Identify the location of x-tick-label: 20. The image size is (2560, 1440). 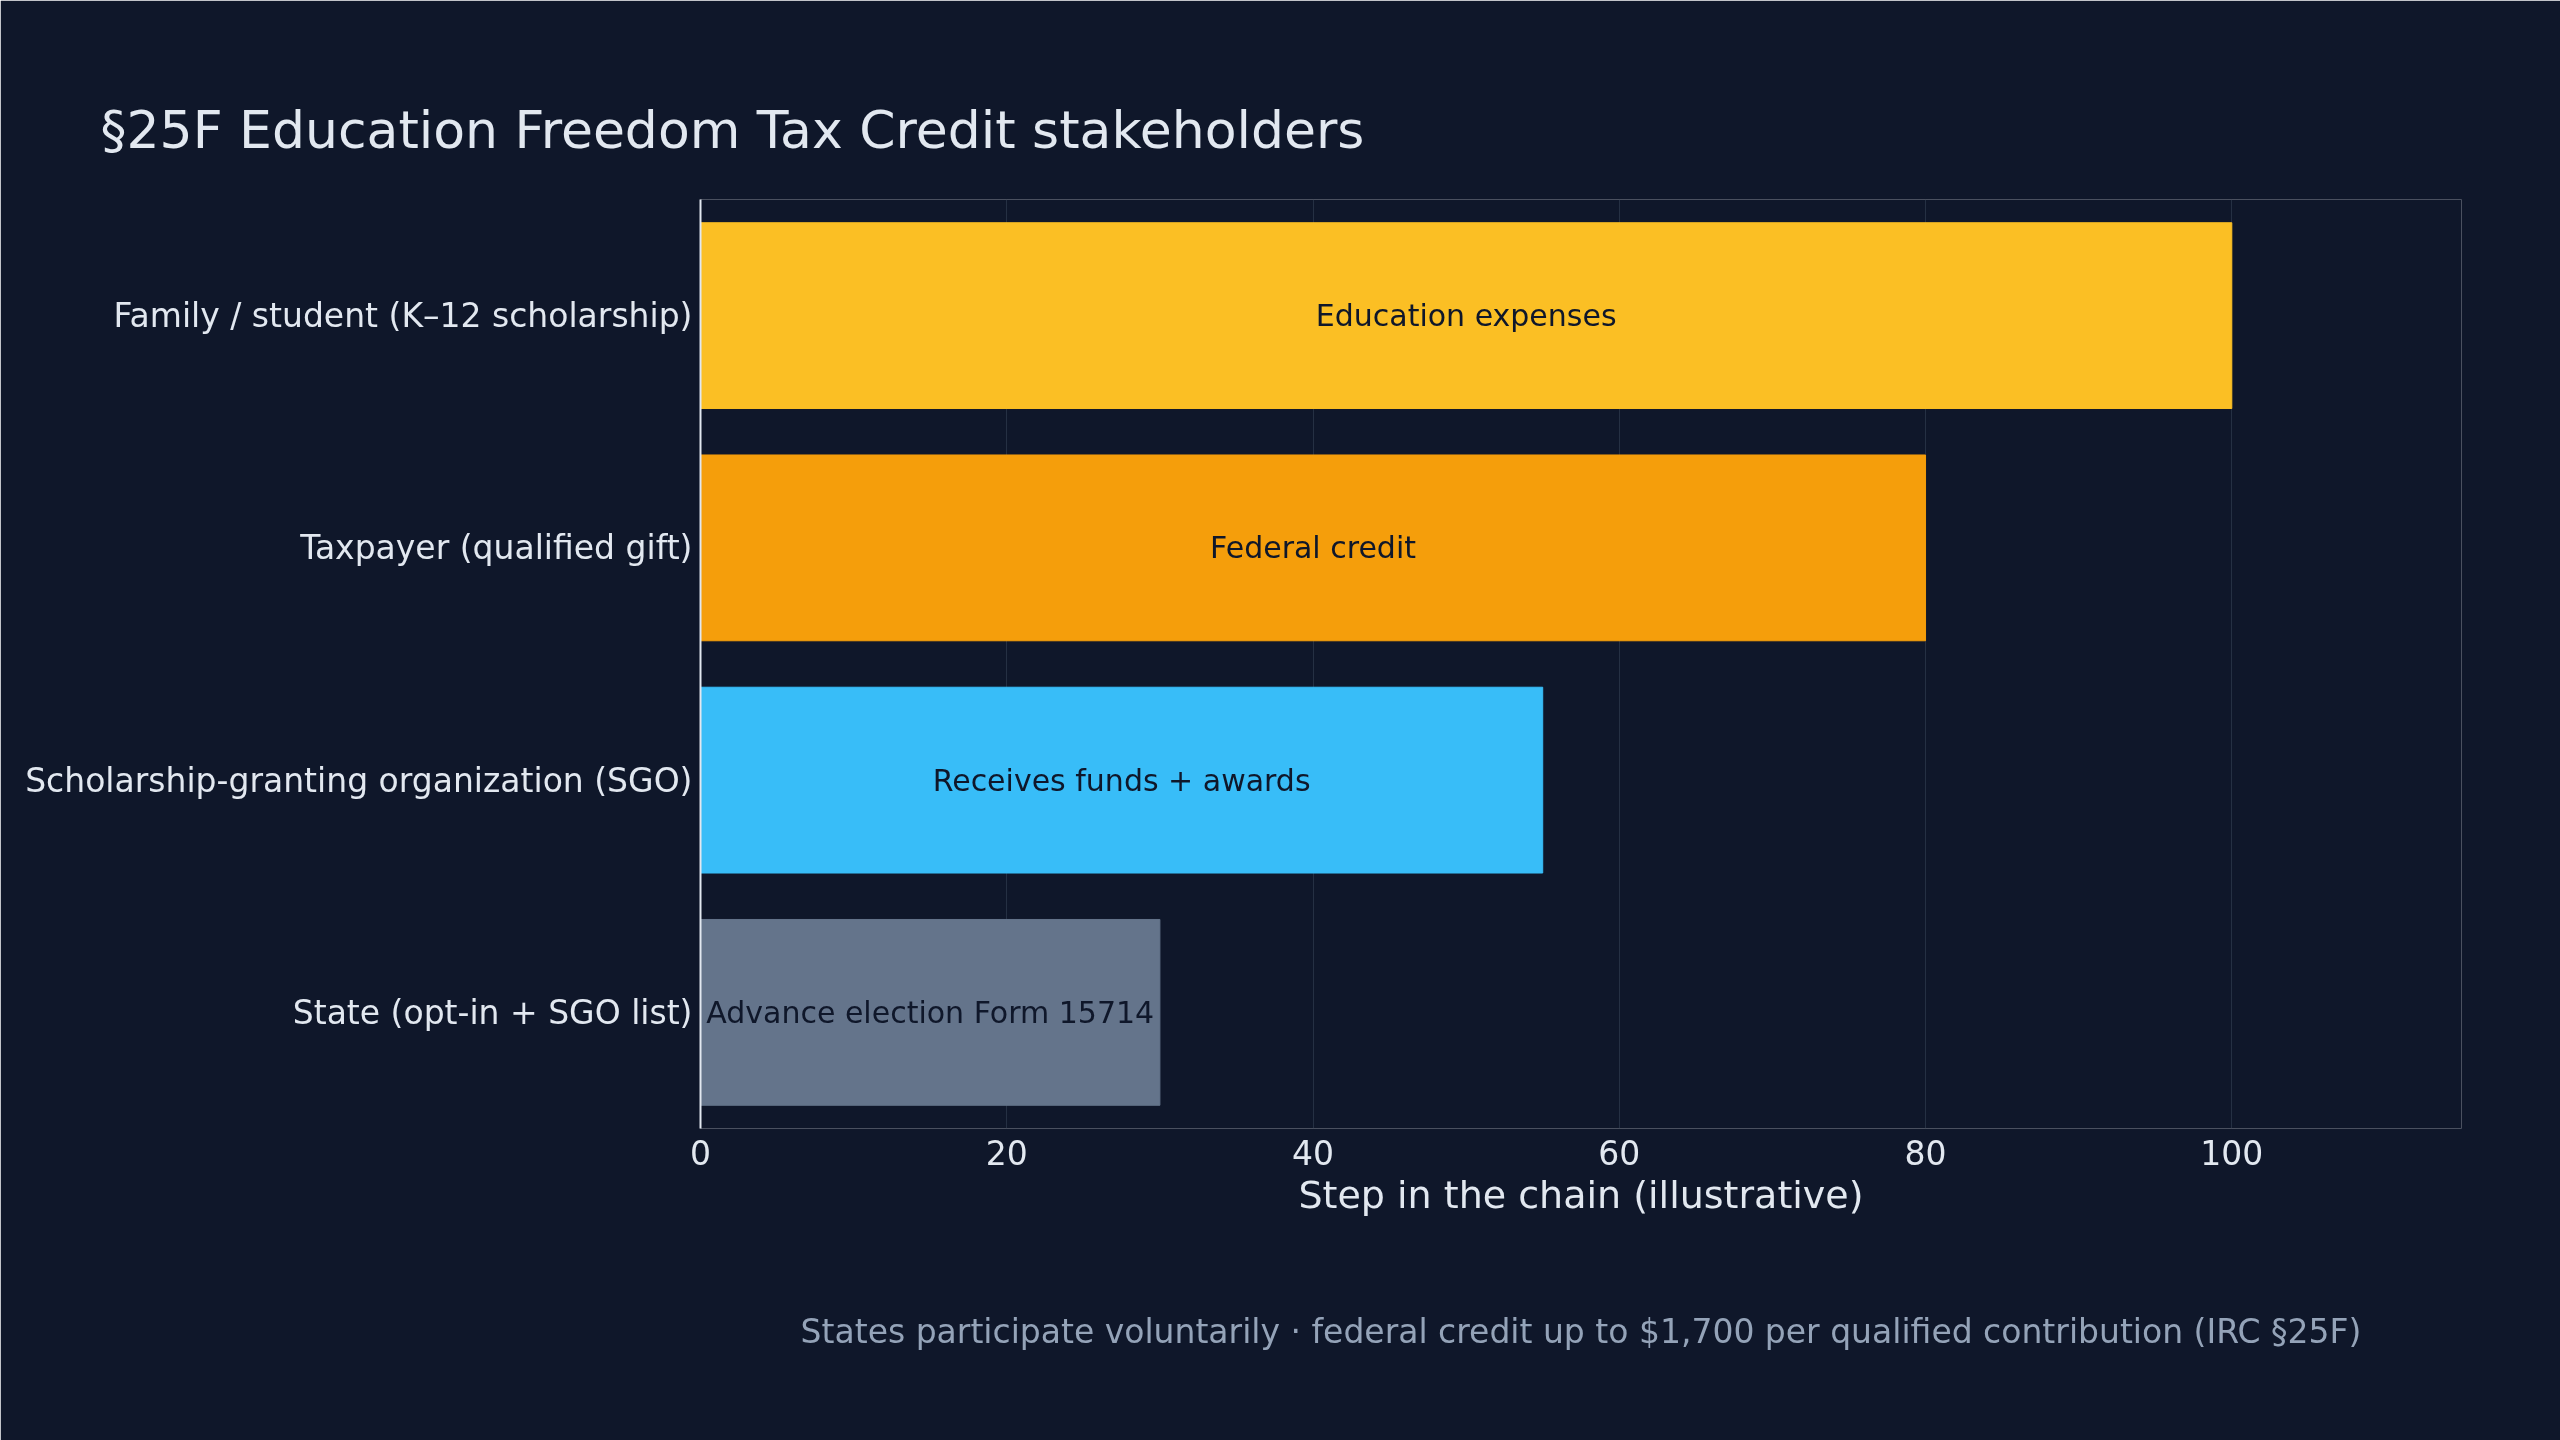
(1006, 1153).